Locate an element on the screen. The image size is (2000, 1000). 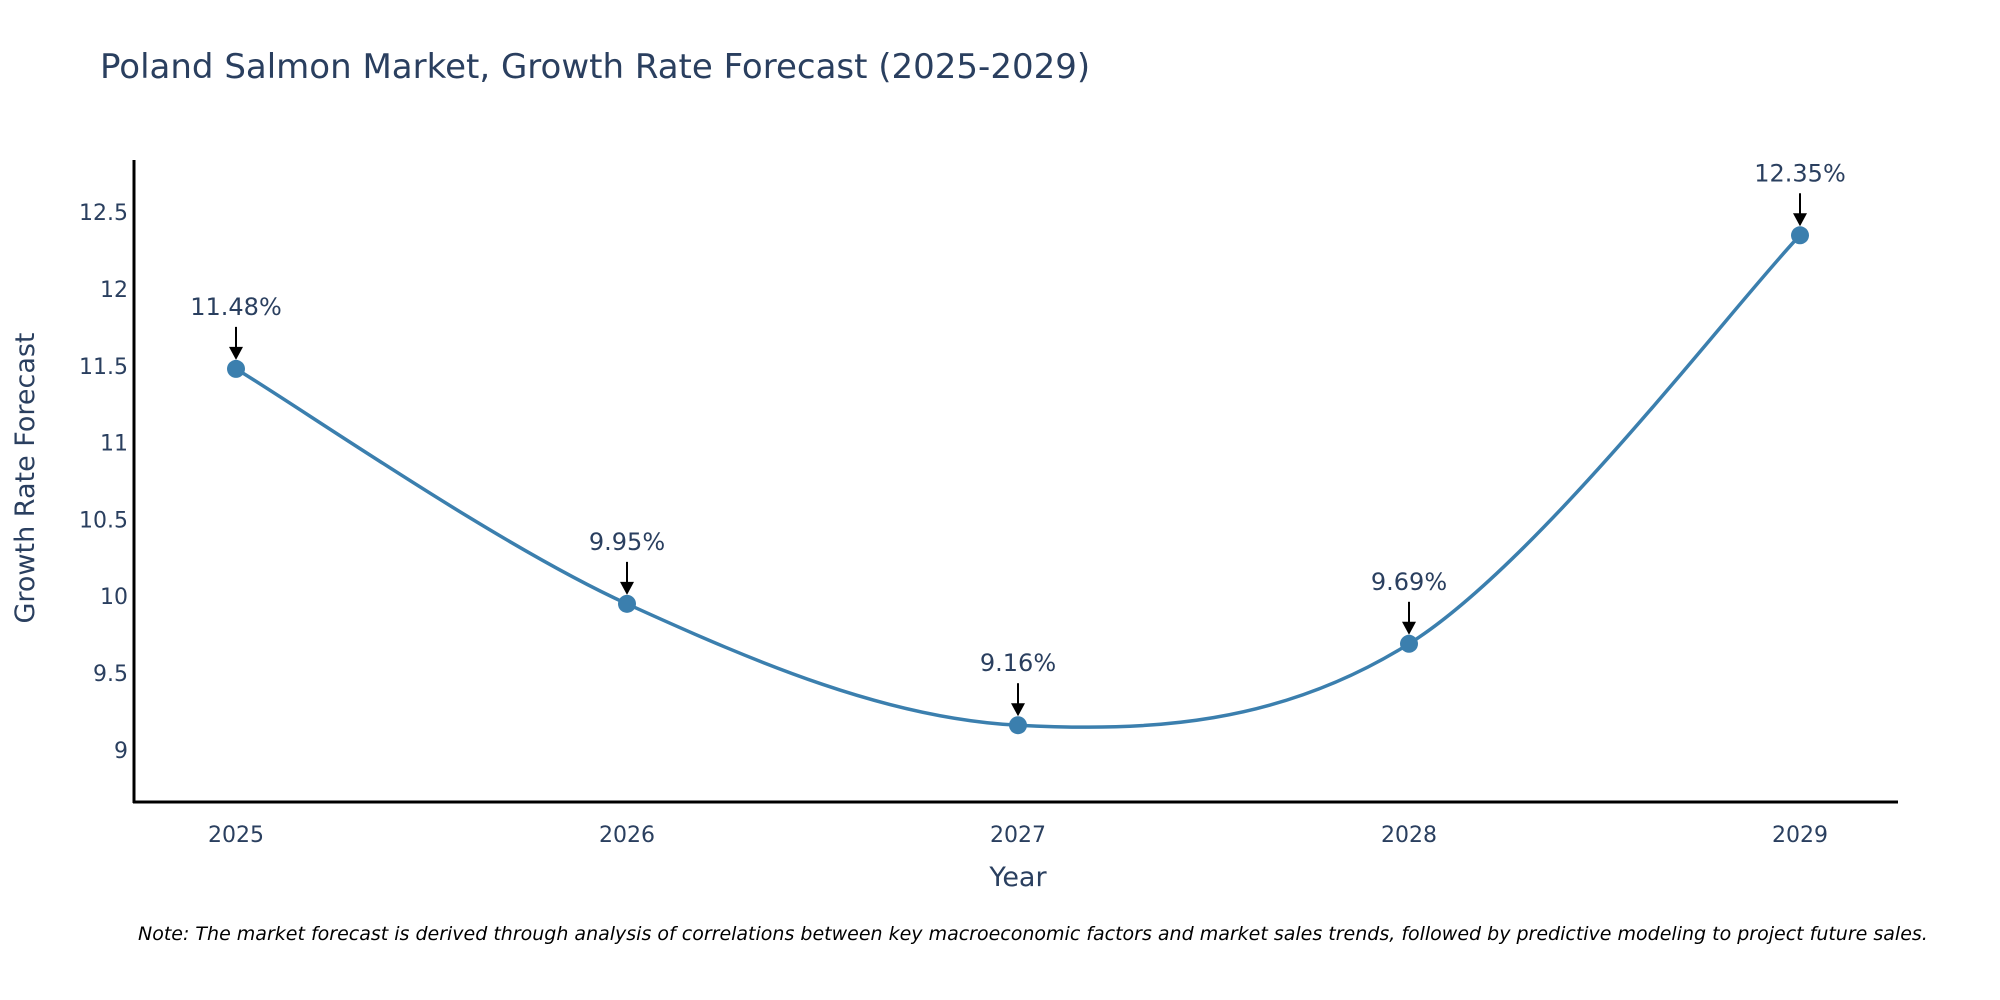
y-tick-label: 12.5 is located at coordinates (103, 213).